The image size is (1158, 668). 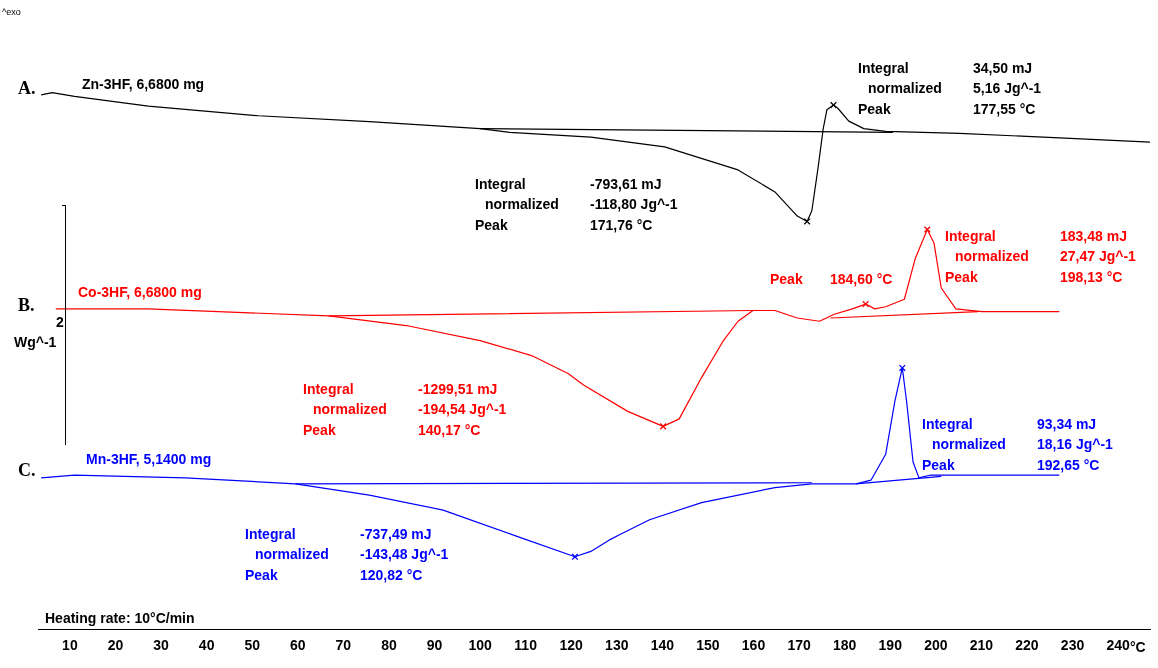 I want to click on annotation: 93,34 mJ 18,16 Jg^-1 192,65 °C, so click(x=1075, y=444).